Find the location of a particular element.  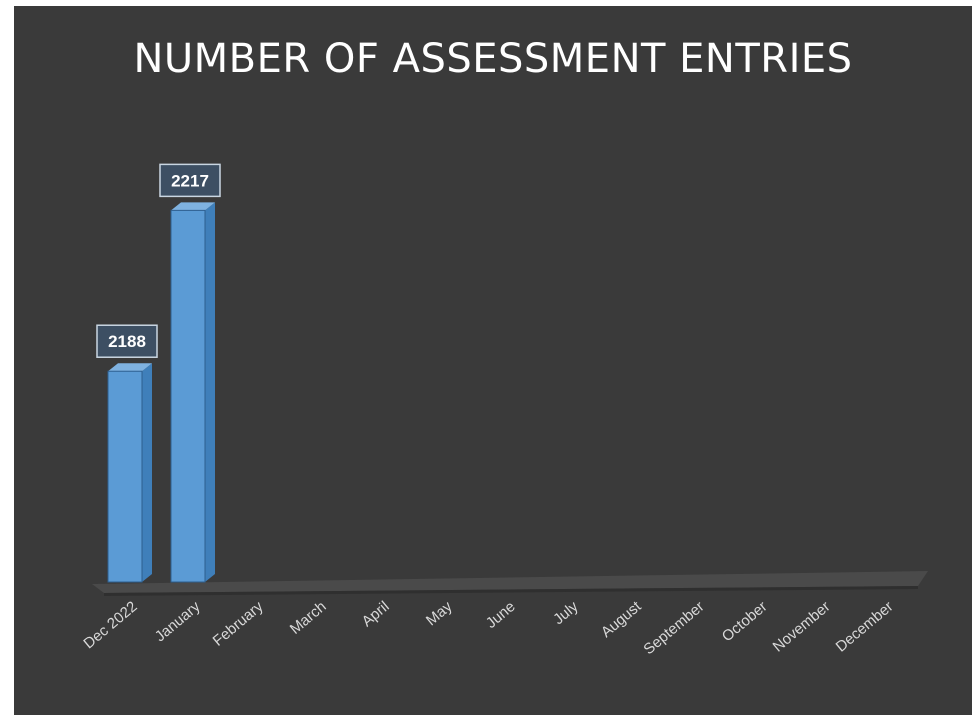

chart-floor is located at coordinates (510, 582).